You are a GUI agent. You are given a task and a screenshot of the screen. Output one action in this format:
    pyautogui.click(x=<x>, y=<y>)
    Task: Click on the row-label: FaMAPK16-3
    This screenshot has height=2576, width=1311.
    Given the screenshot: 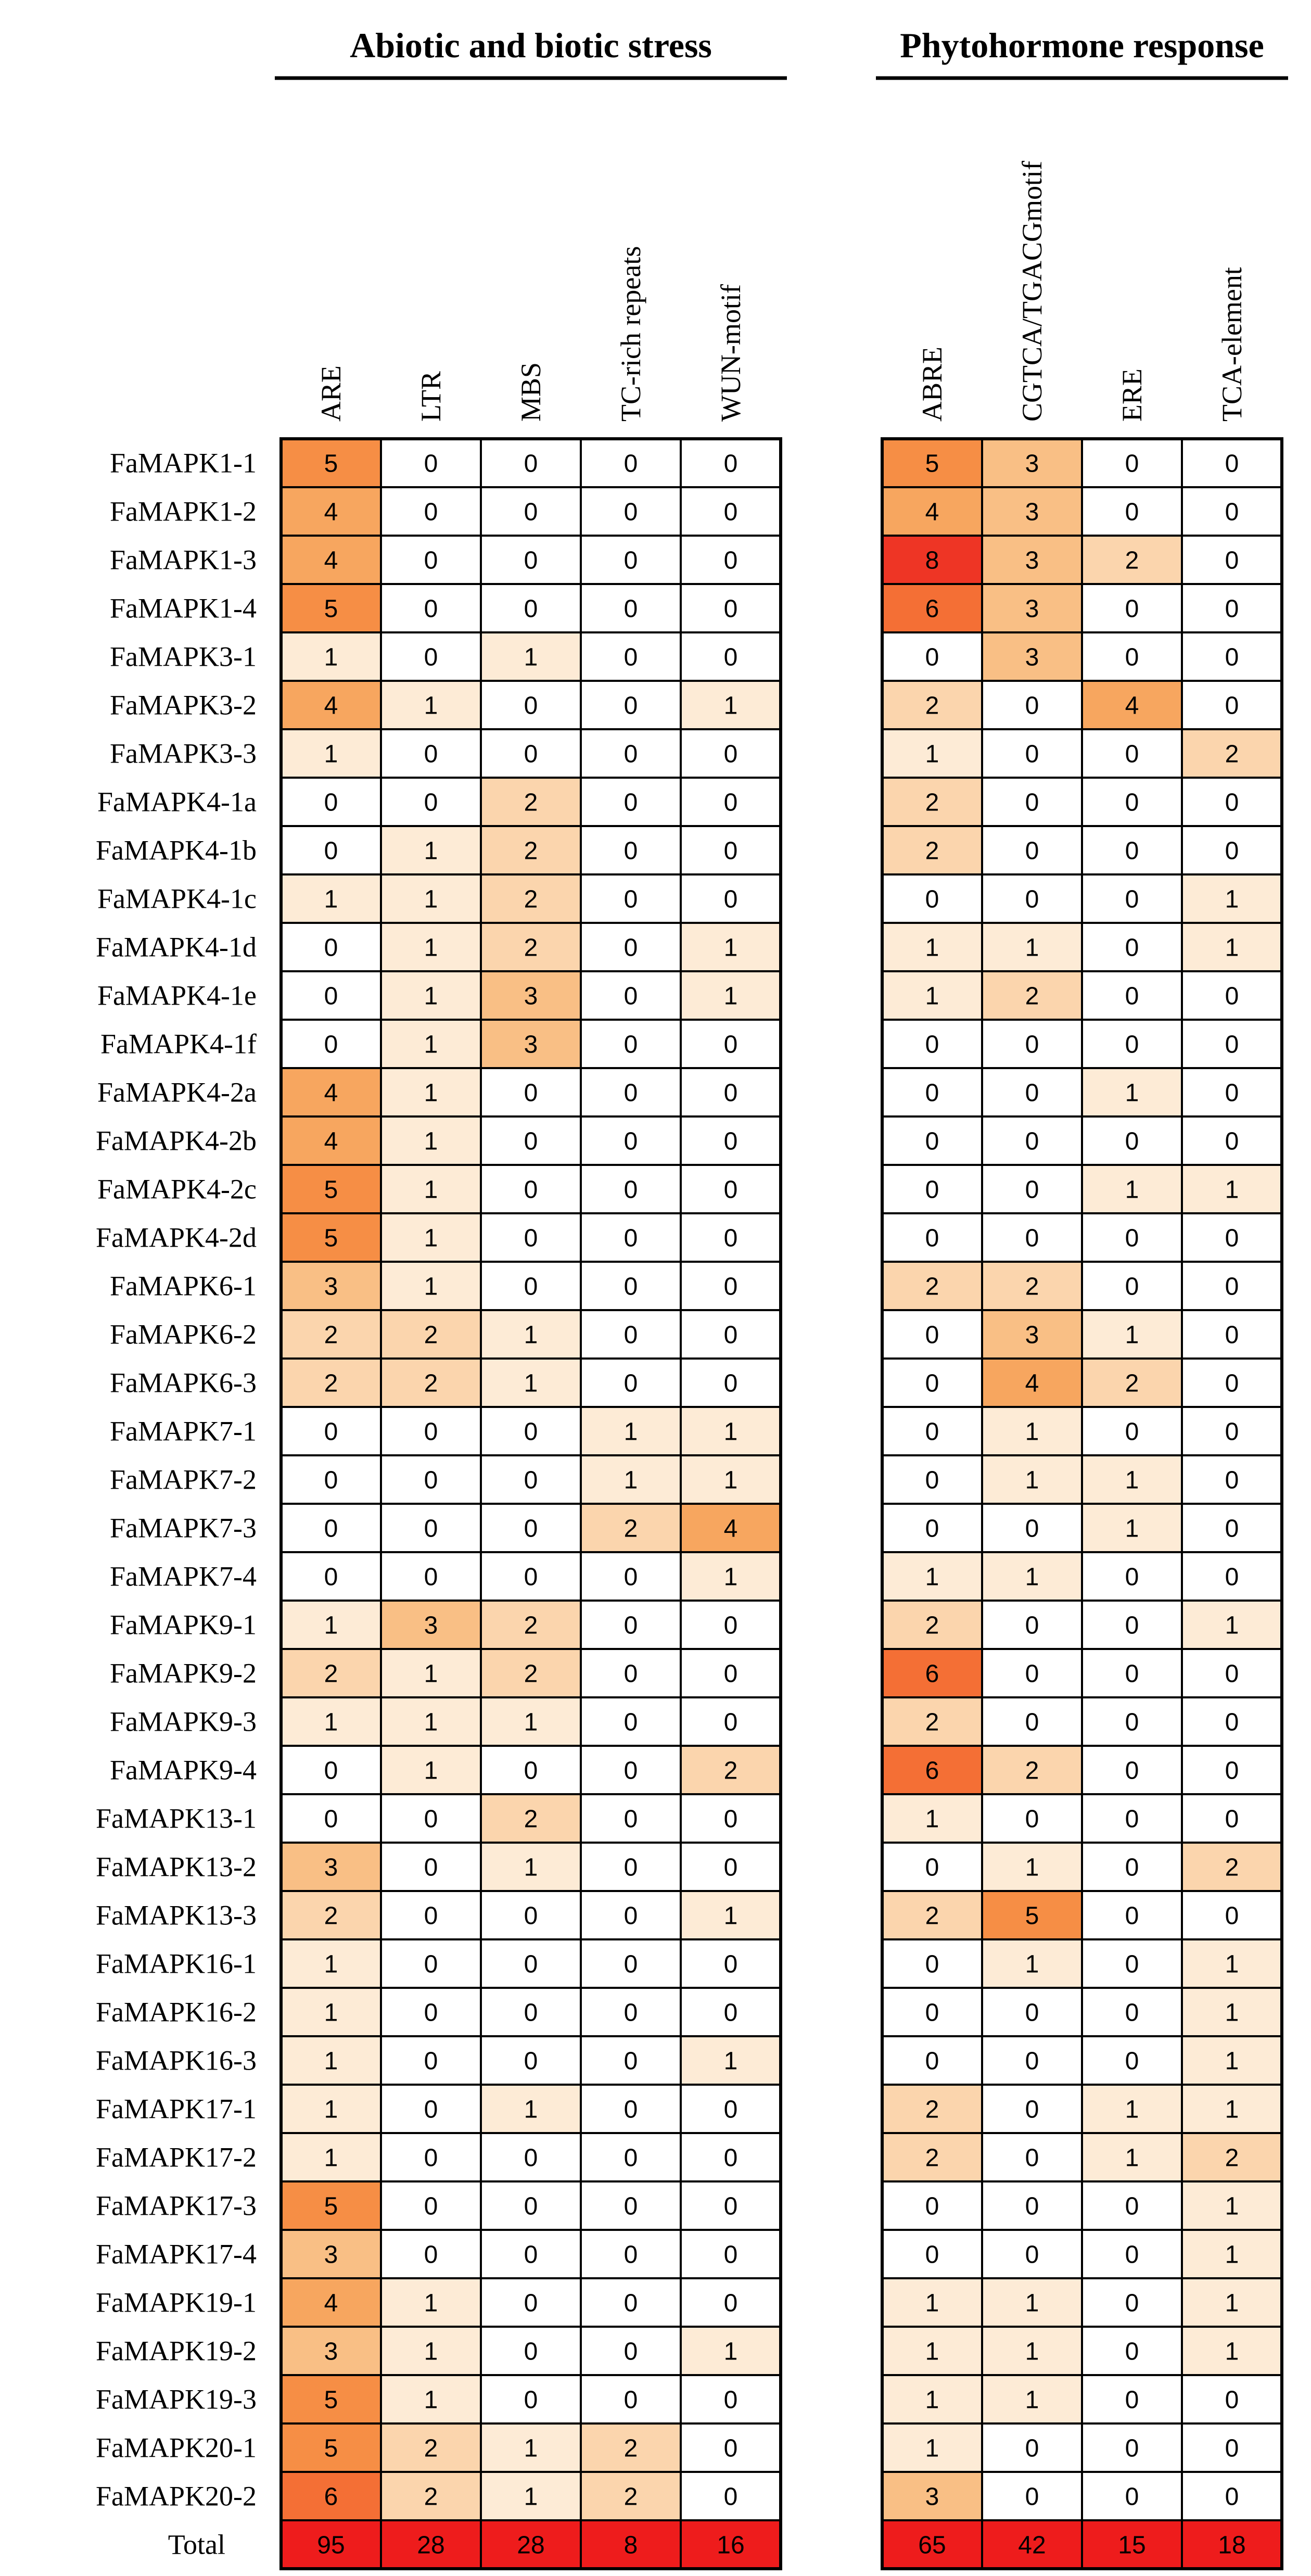 What is the action you would take?
    pyautogui.click(x=176, y=2060)
    